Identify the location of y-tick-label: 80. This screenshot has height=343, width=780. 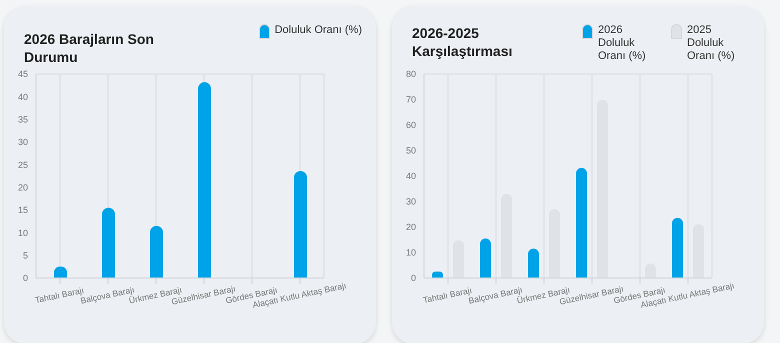
(411, 74).